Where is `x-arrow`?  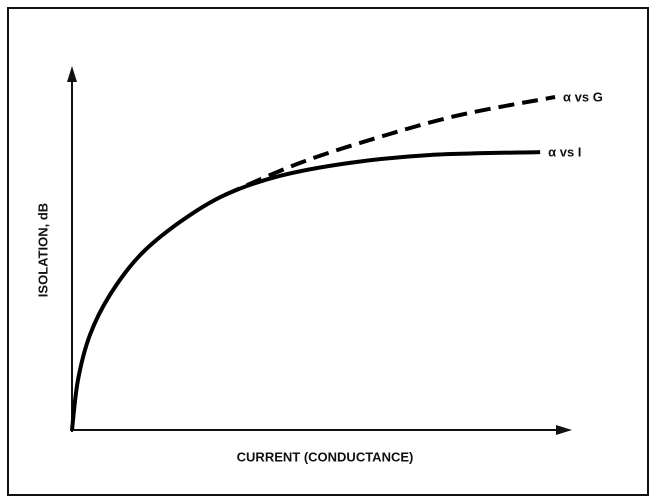
x-arrow is located at coordinates (564, 430).